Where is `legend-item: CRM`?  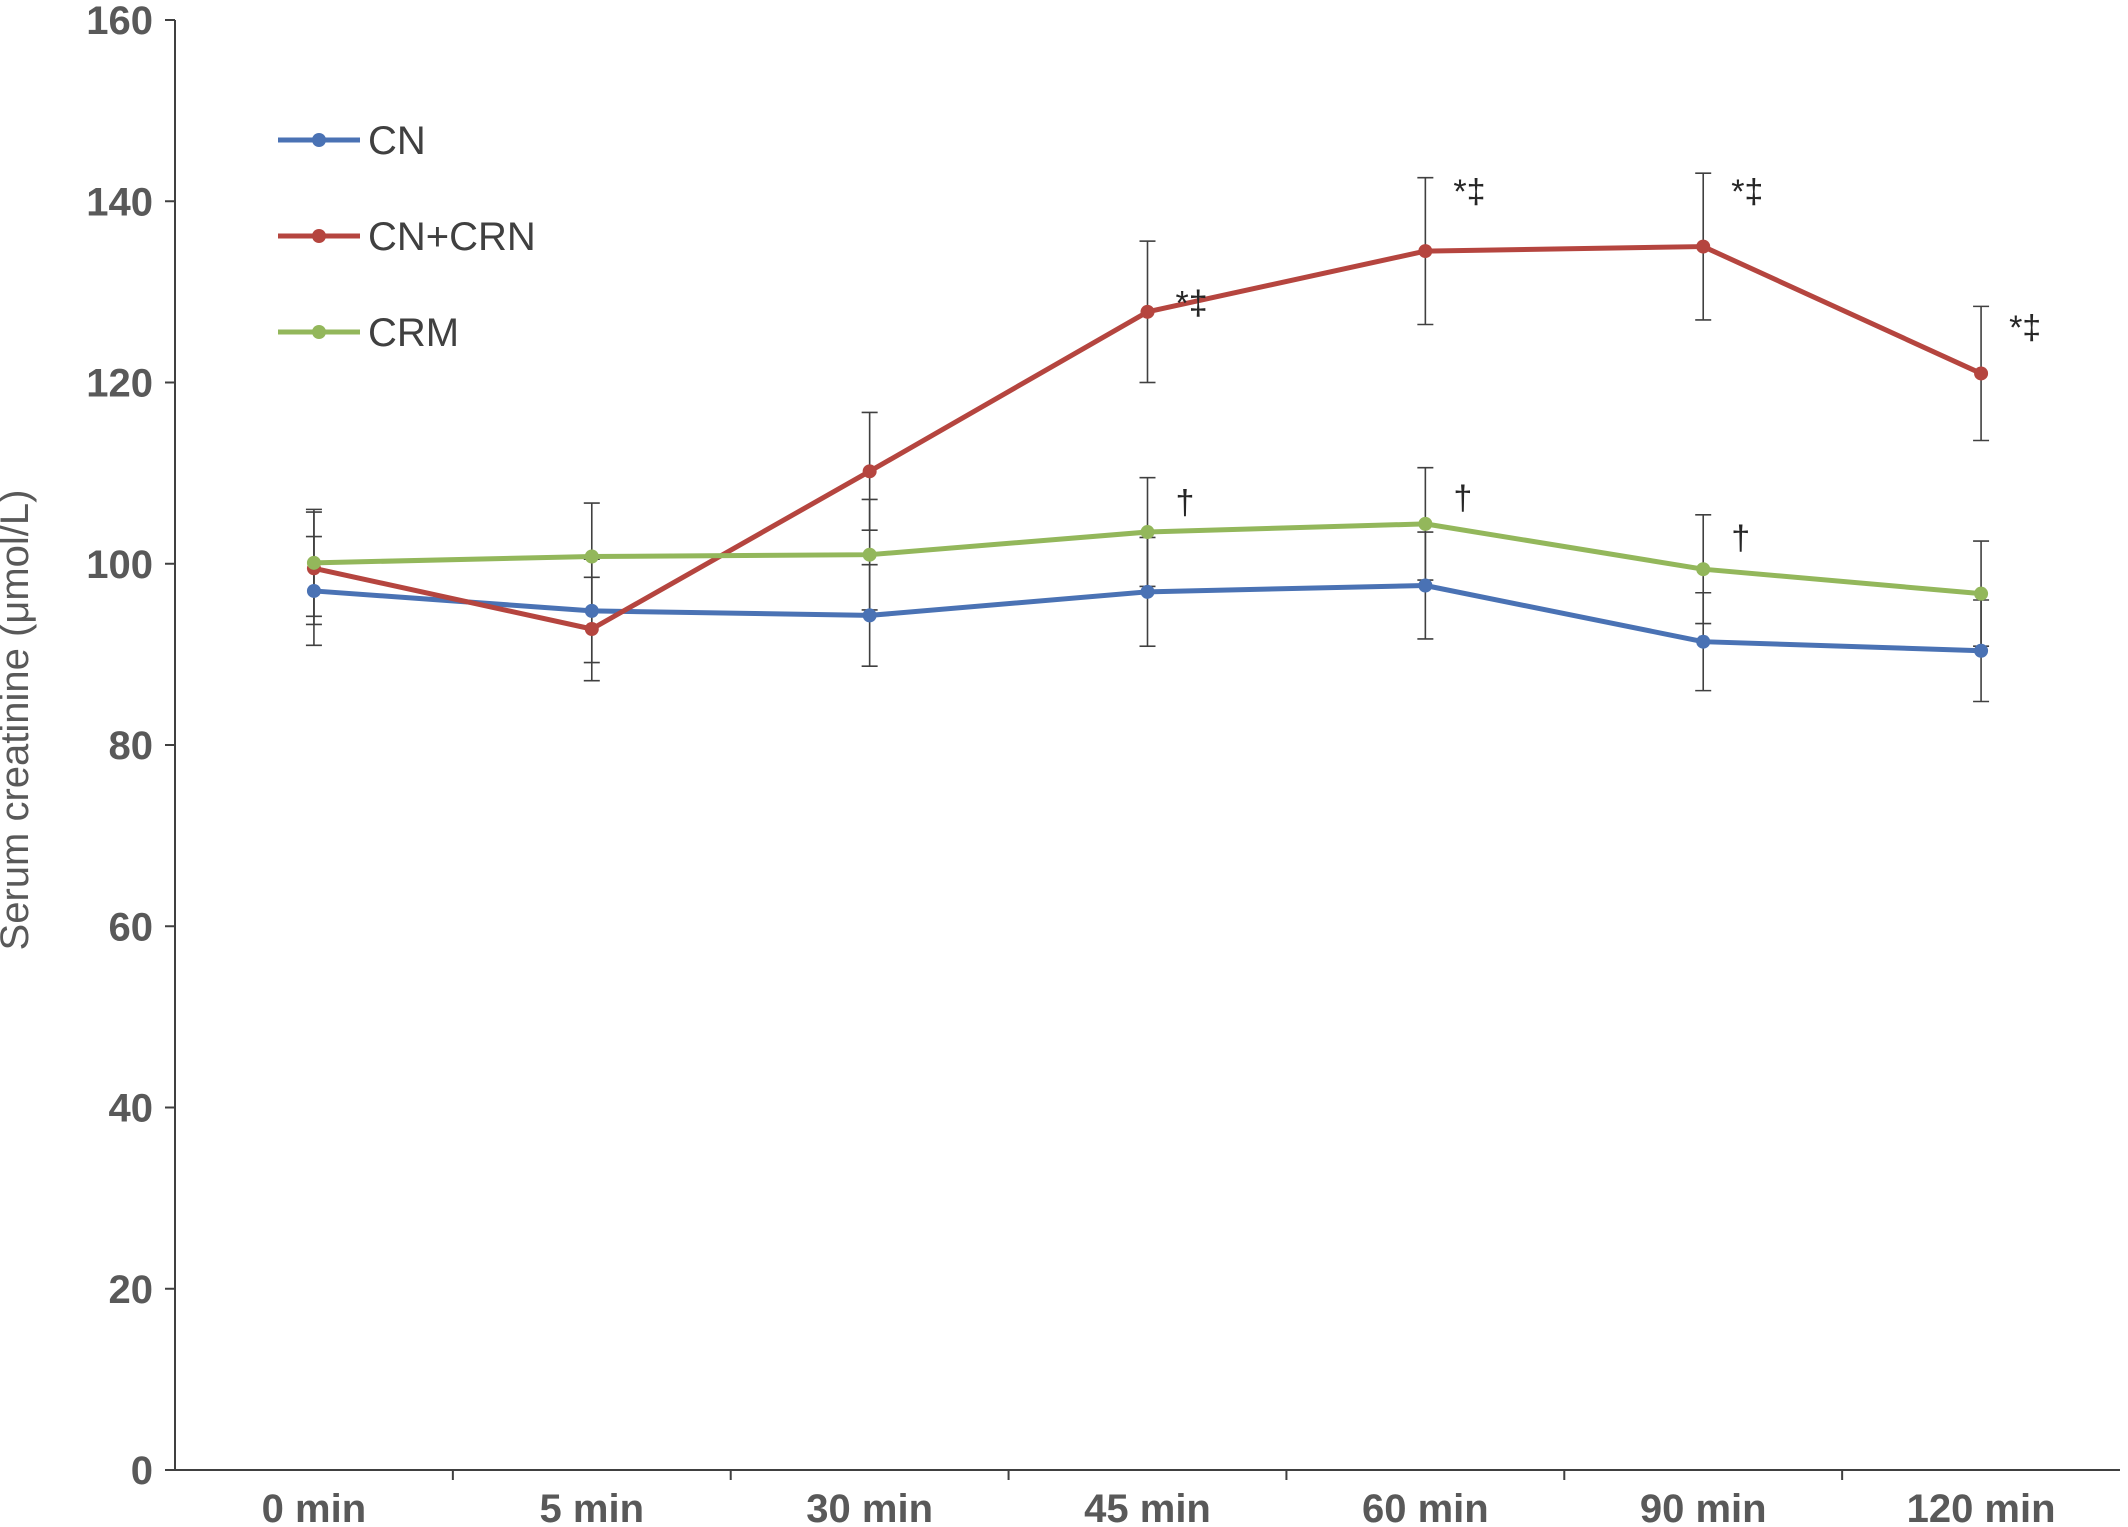
legend-item: CRM is located at coordinates (368, 333).